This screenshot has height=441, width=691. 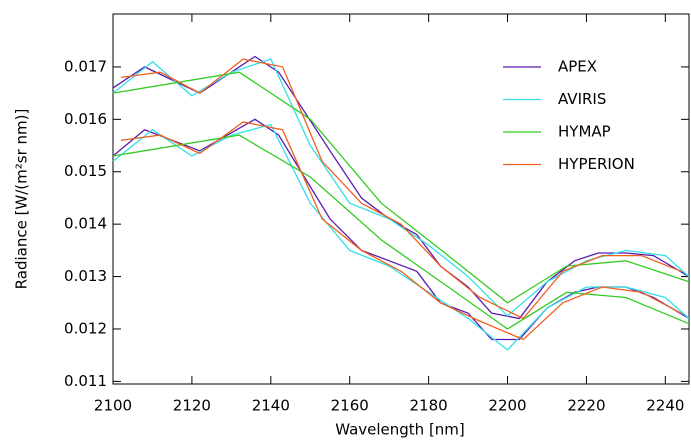 I want to click on y-tick-label: 0.014, so click(x=85, y=224).